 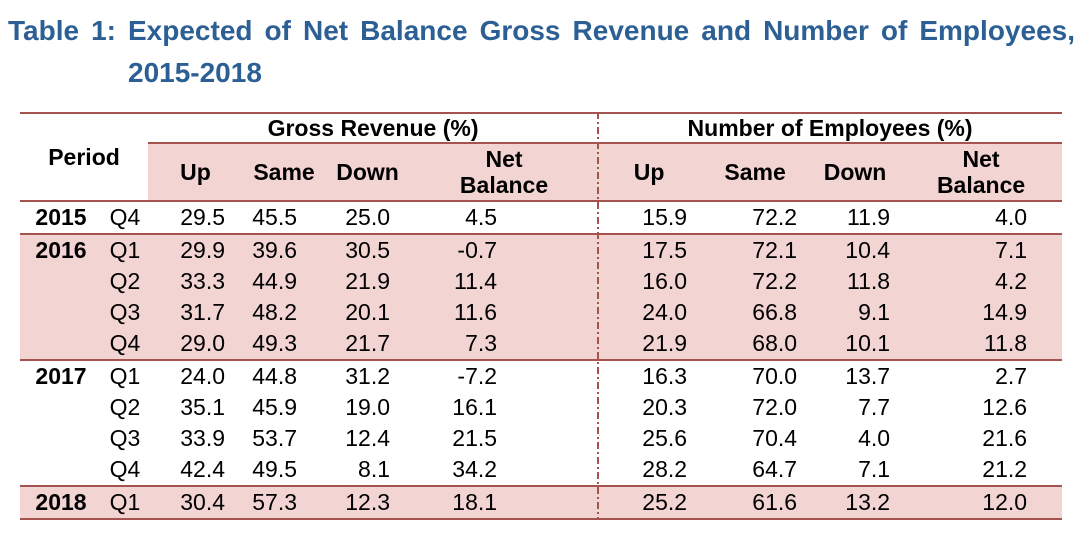 What do you see at coordinates (475, 438) in the screenshot?
I see `gross-revenue-value-cell: 21.5` at bounding box center [475, 438].